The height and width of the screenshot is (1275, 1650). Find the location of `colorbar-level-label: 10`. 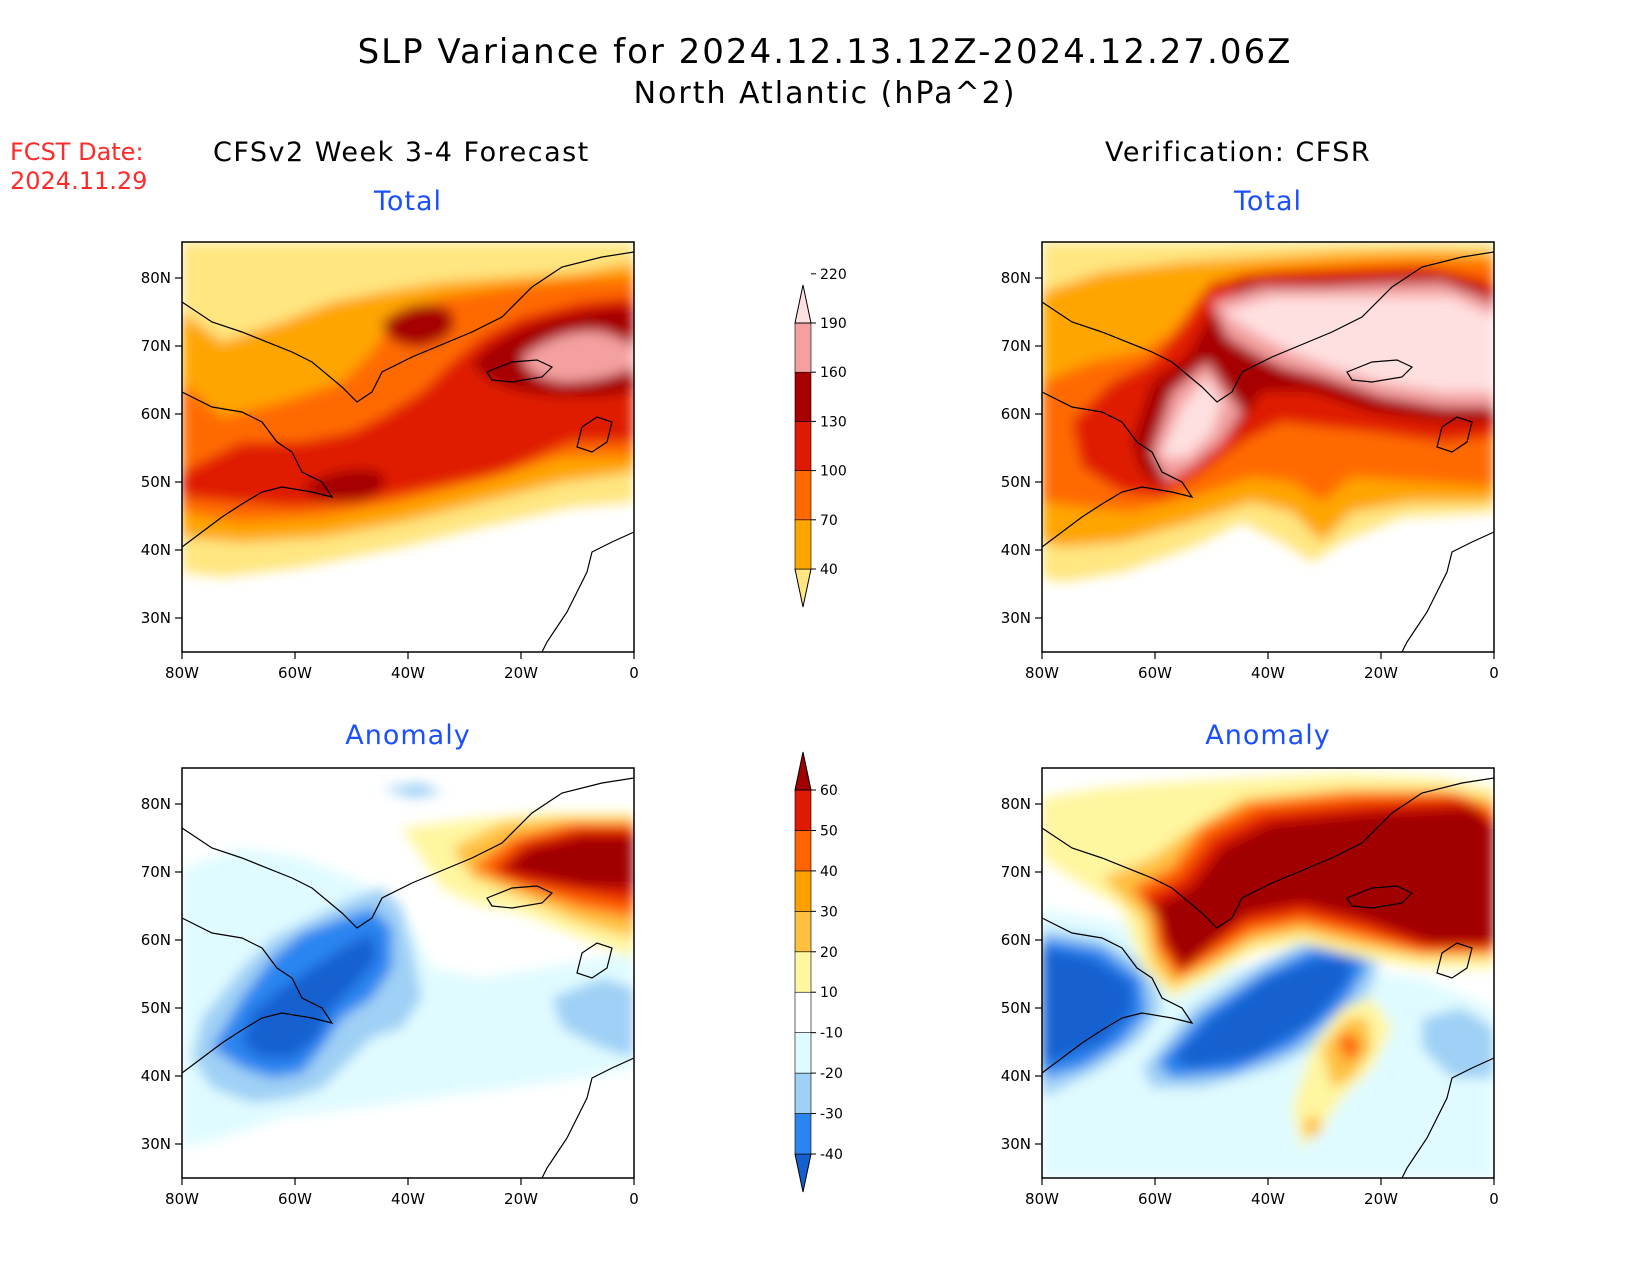

colorbar-level-label: 10 is located at coordinates (829, 993).